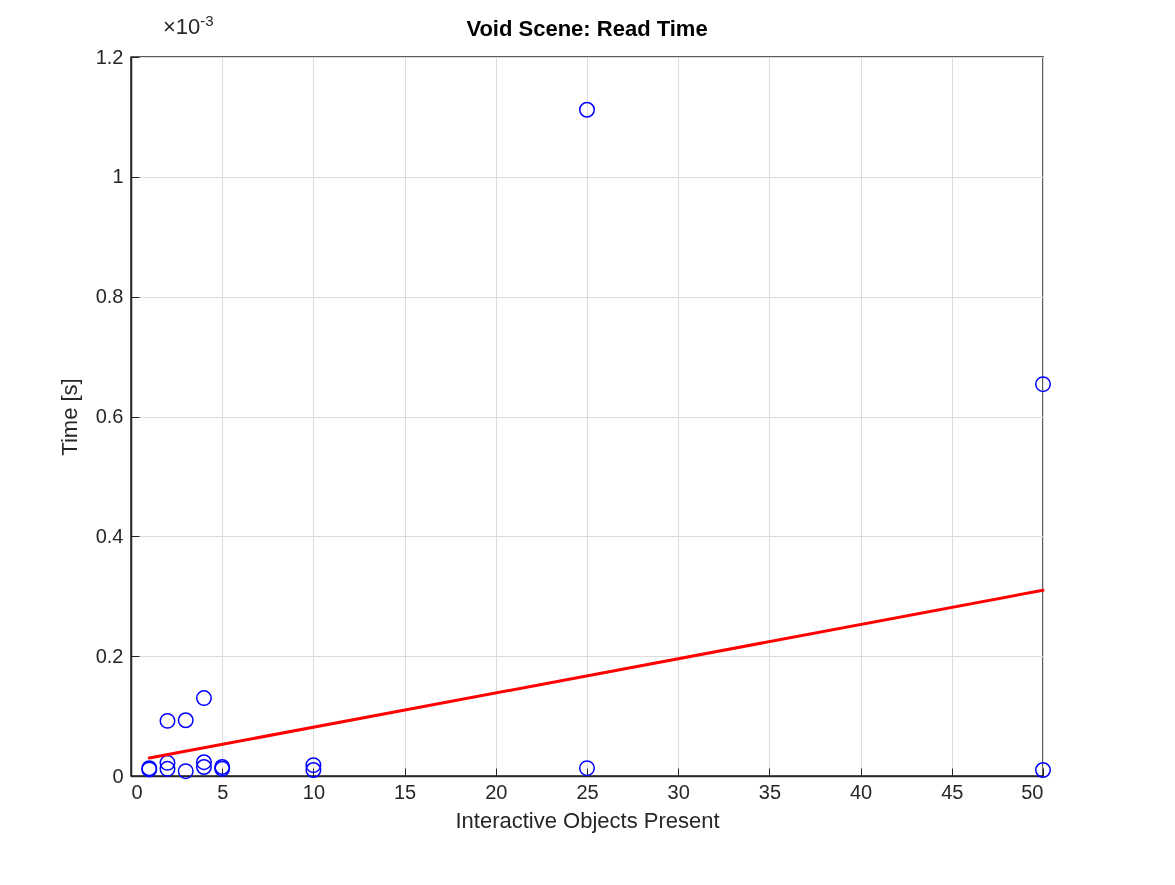 Image resolution: width=1175 pixels, height=885 pixels. What do you see at coordinates (587, 28) in the screenshot?
I see `chart-title: Void Scene: Read Time` at bounding box center [587, 28].